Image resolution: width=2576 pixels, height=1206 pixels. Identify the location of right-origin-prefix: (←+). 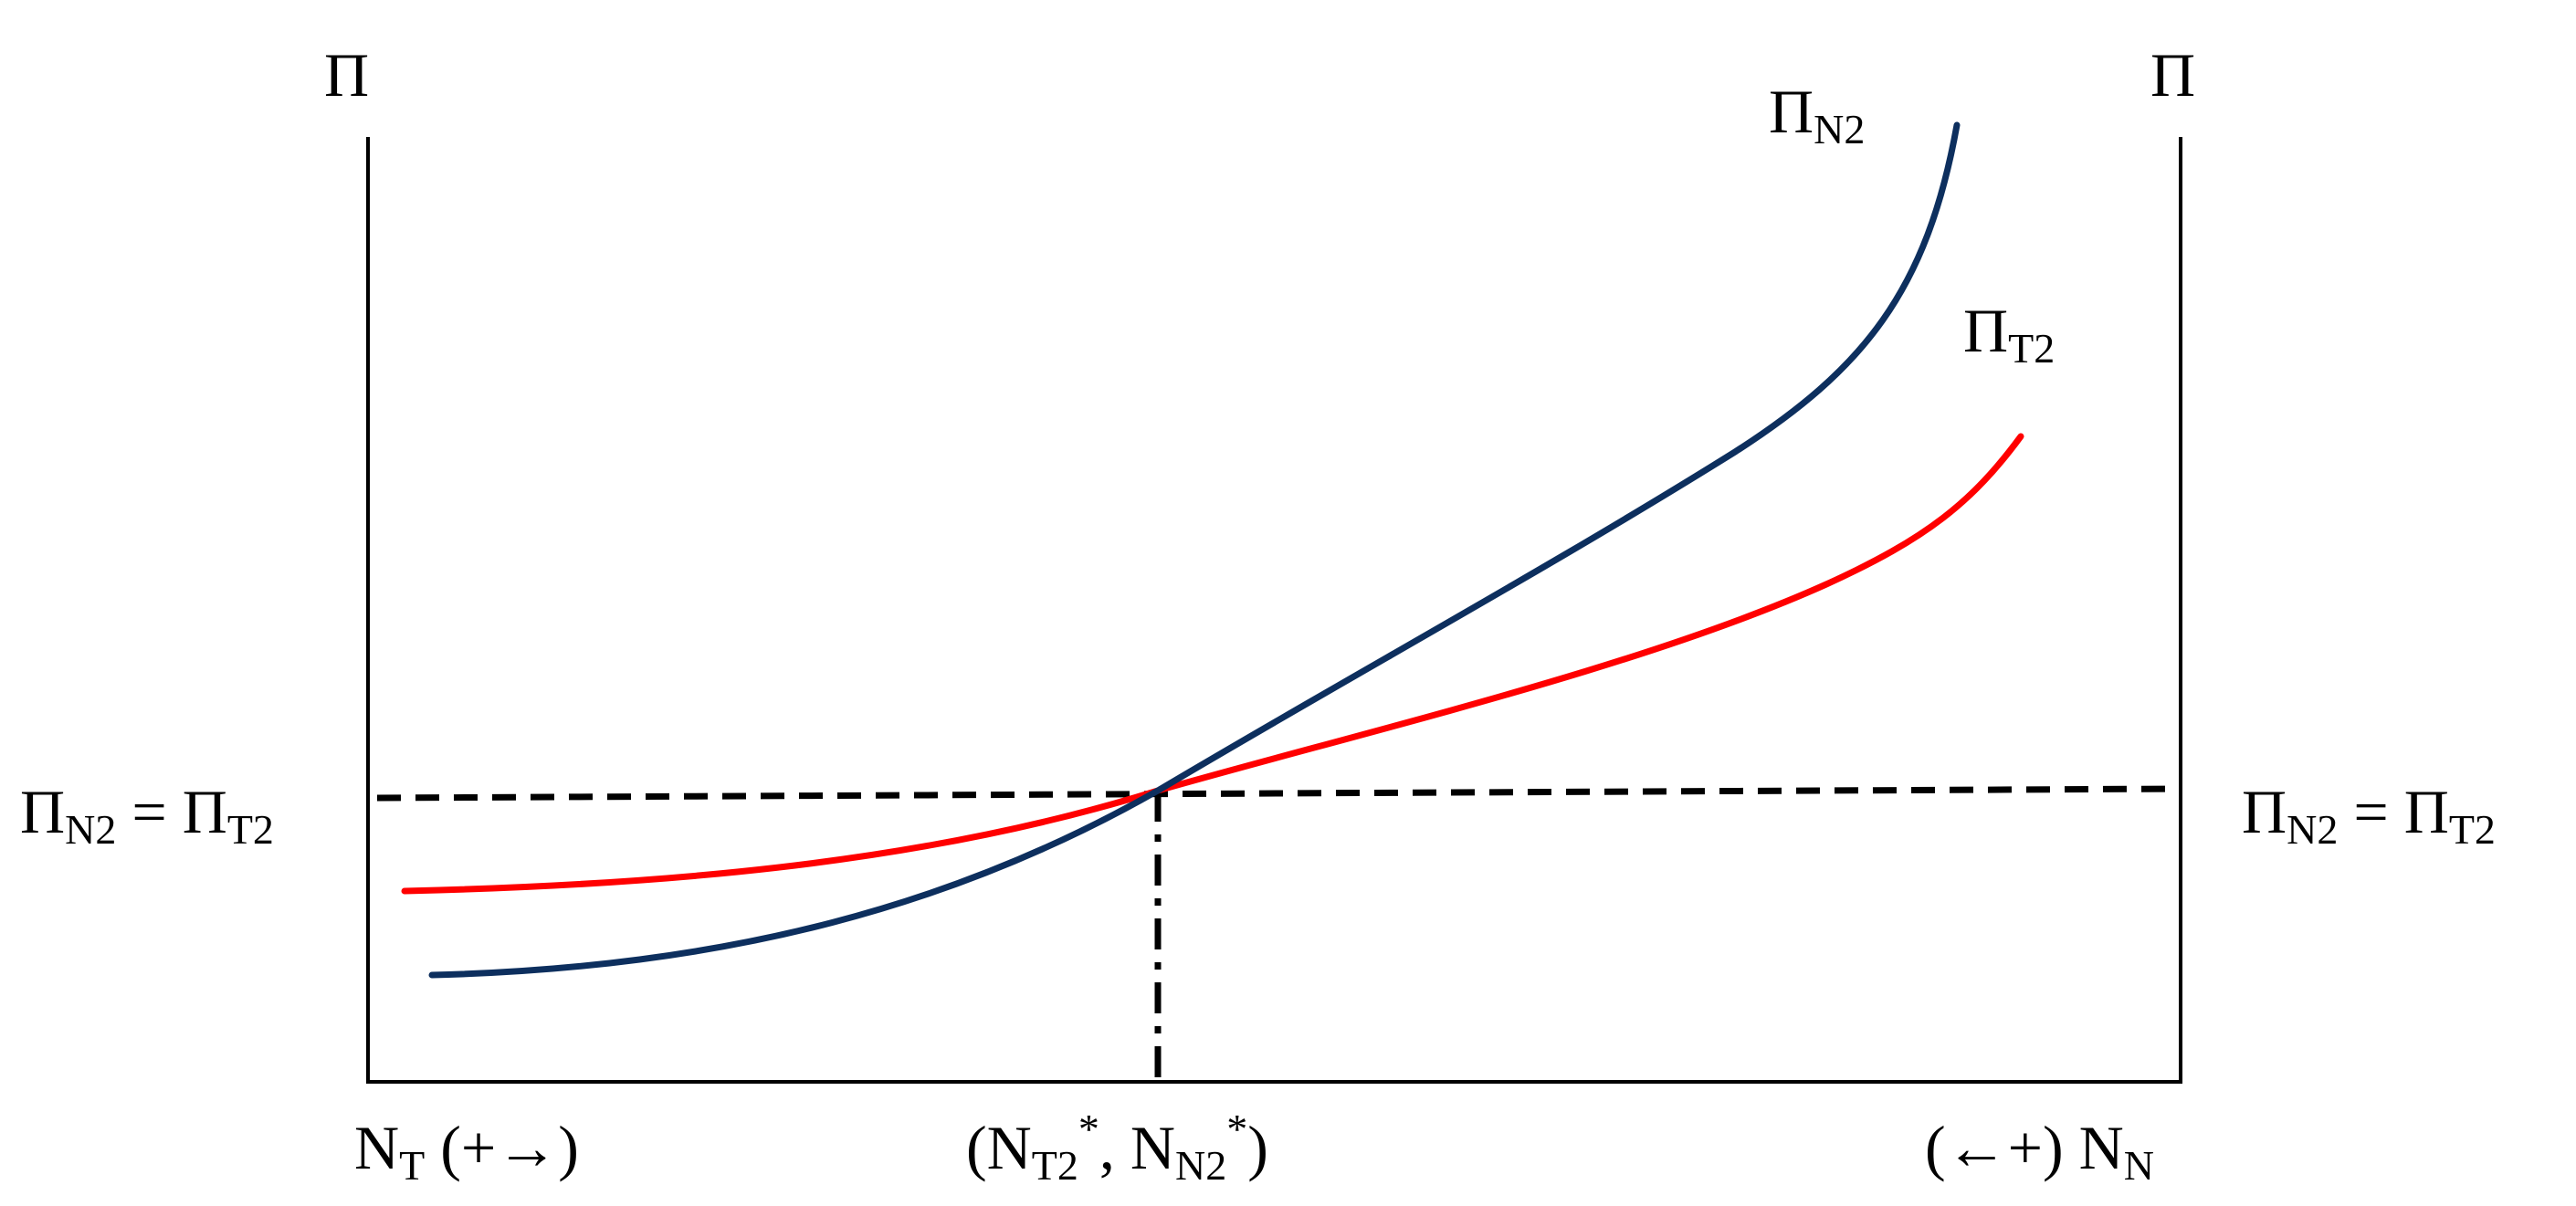
(2002, 1147).